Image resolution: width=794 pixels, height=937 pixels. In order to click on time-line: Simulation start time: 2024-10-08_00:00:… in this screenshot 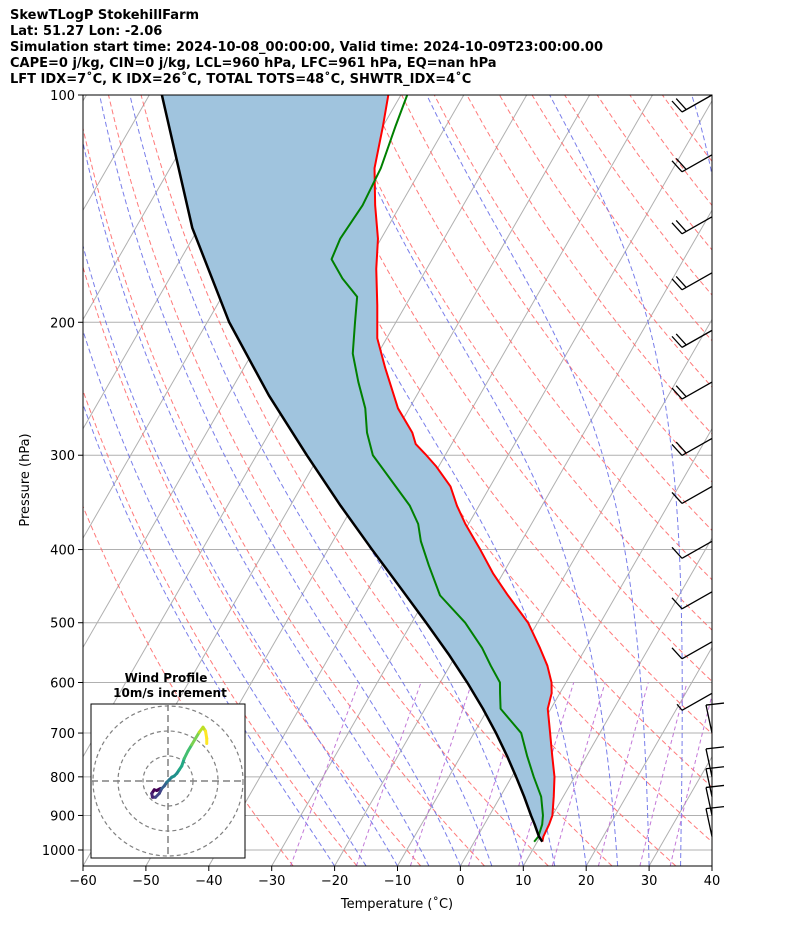, I will do `click(306, 47)`.